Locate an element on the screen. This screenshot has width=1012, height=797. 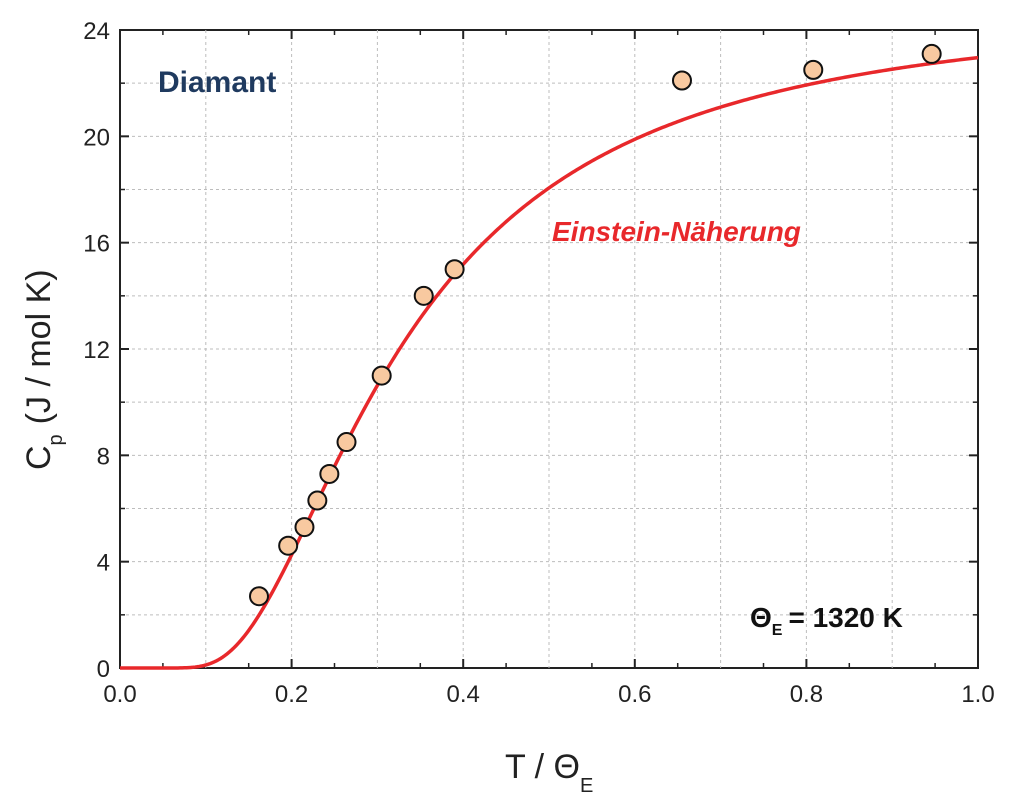
theta-symbol: Θ is located at coordinates (761, 617).